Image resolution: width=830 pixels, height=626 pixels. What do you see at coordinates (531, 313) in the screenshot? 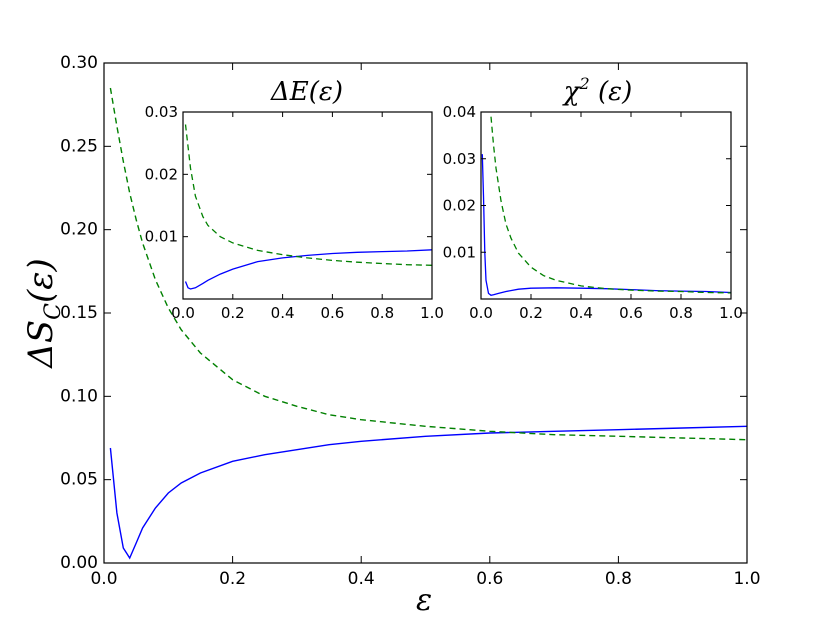
I see `inset-chi-x-tick-label: 0.2` at bounding box center [531, 313].